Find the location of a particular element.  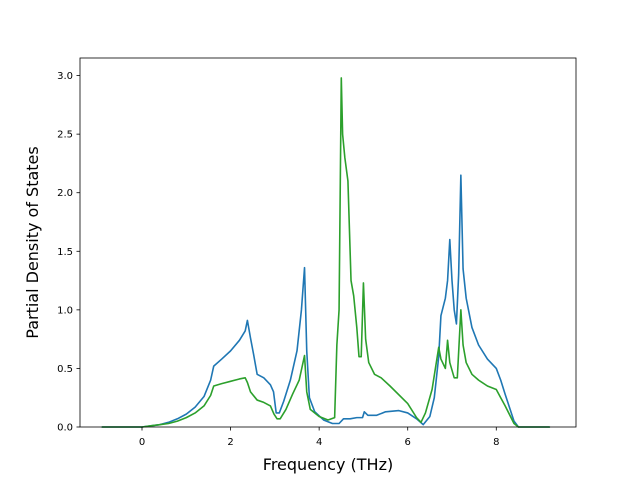

y-tick-label: 3.0 is located at coordinates (65, 76).